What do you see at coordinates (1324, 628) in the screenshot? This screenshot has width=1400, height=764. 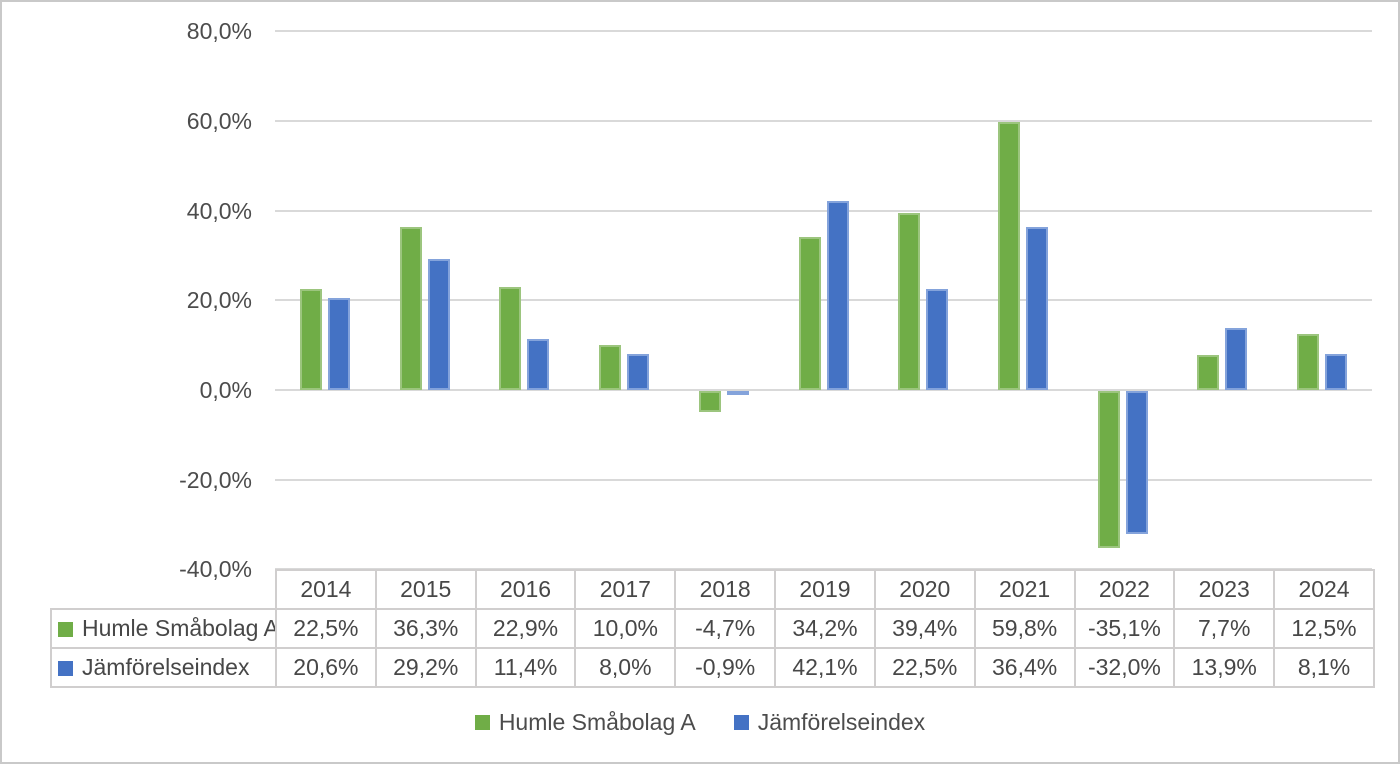 I see `table-value-cell: 12,5%` at bounding box center [1324, 628].